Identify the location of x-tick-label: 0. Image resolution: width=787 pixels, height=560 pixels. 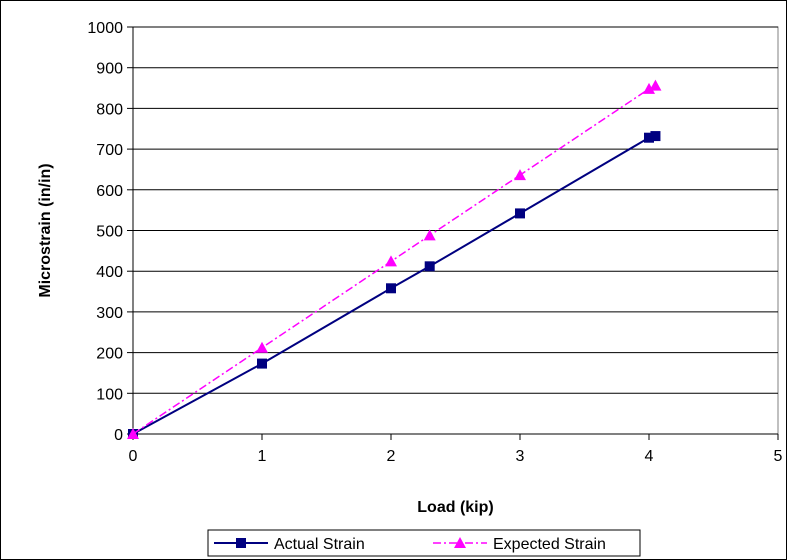
(133, 456).